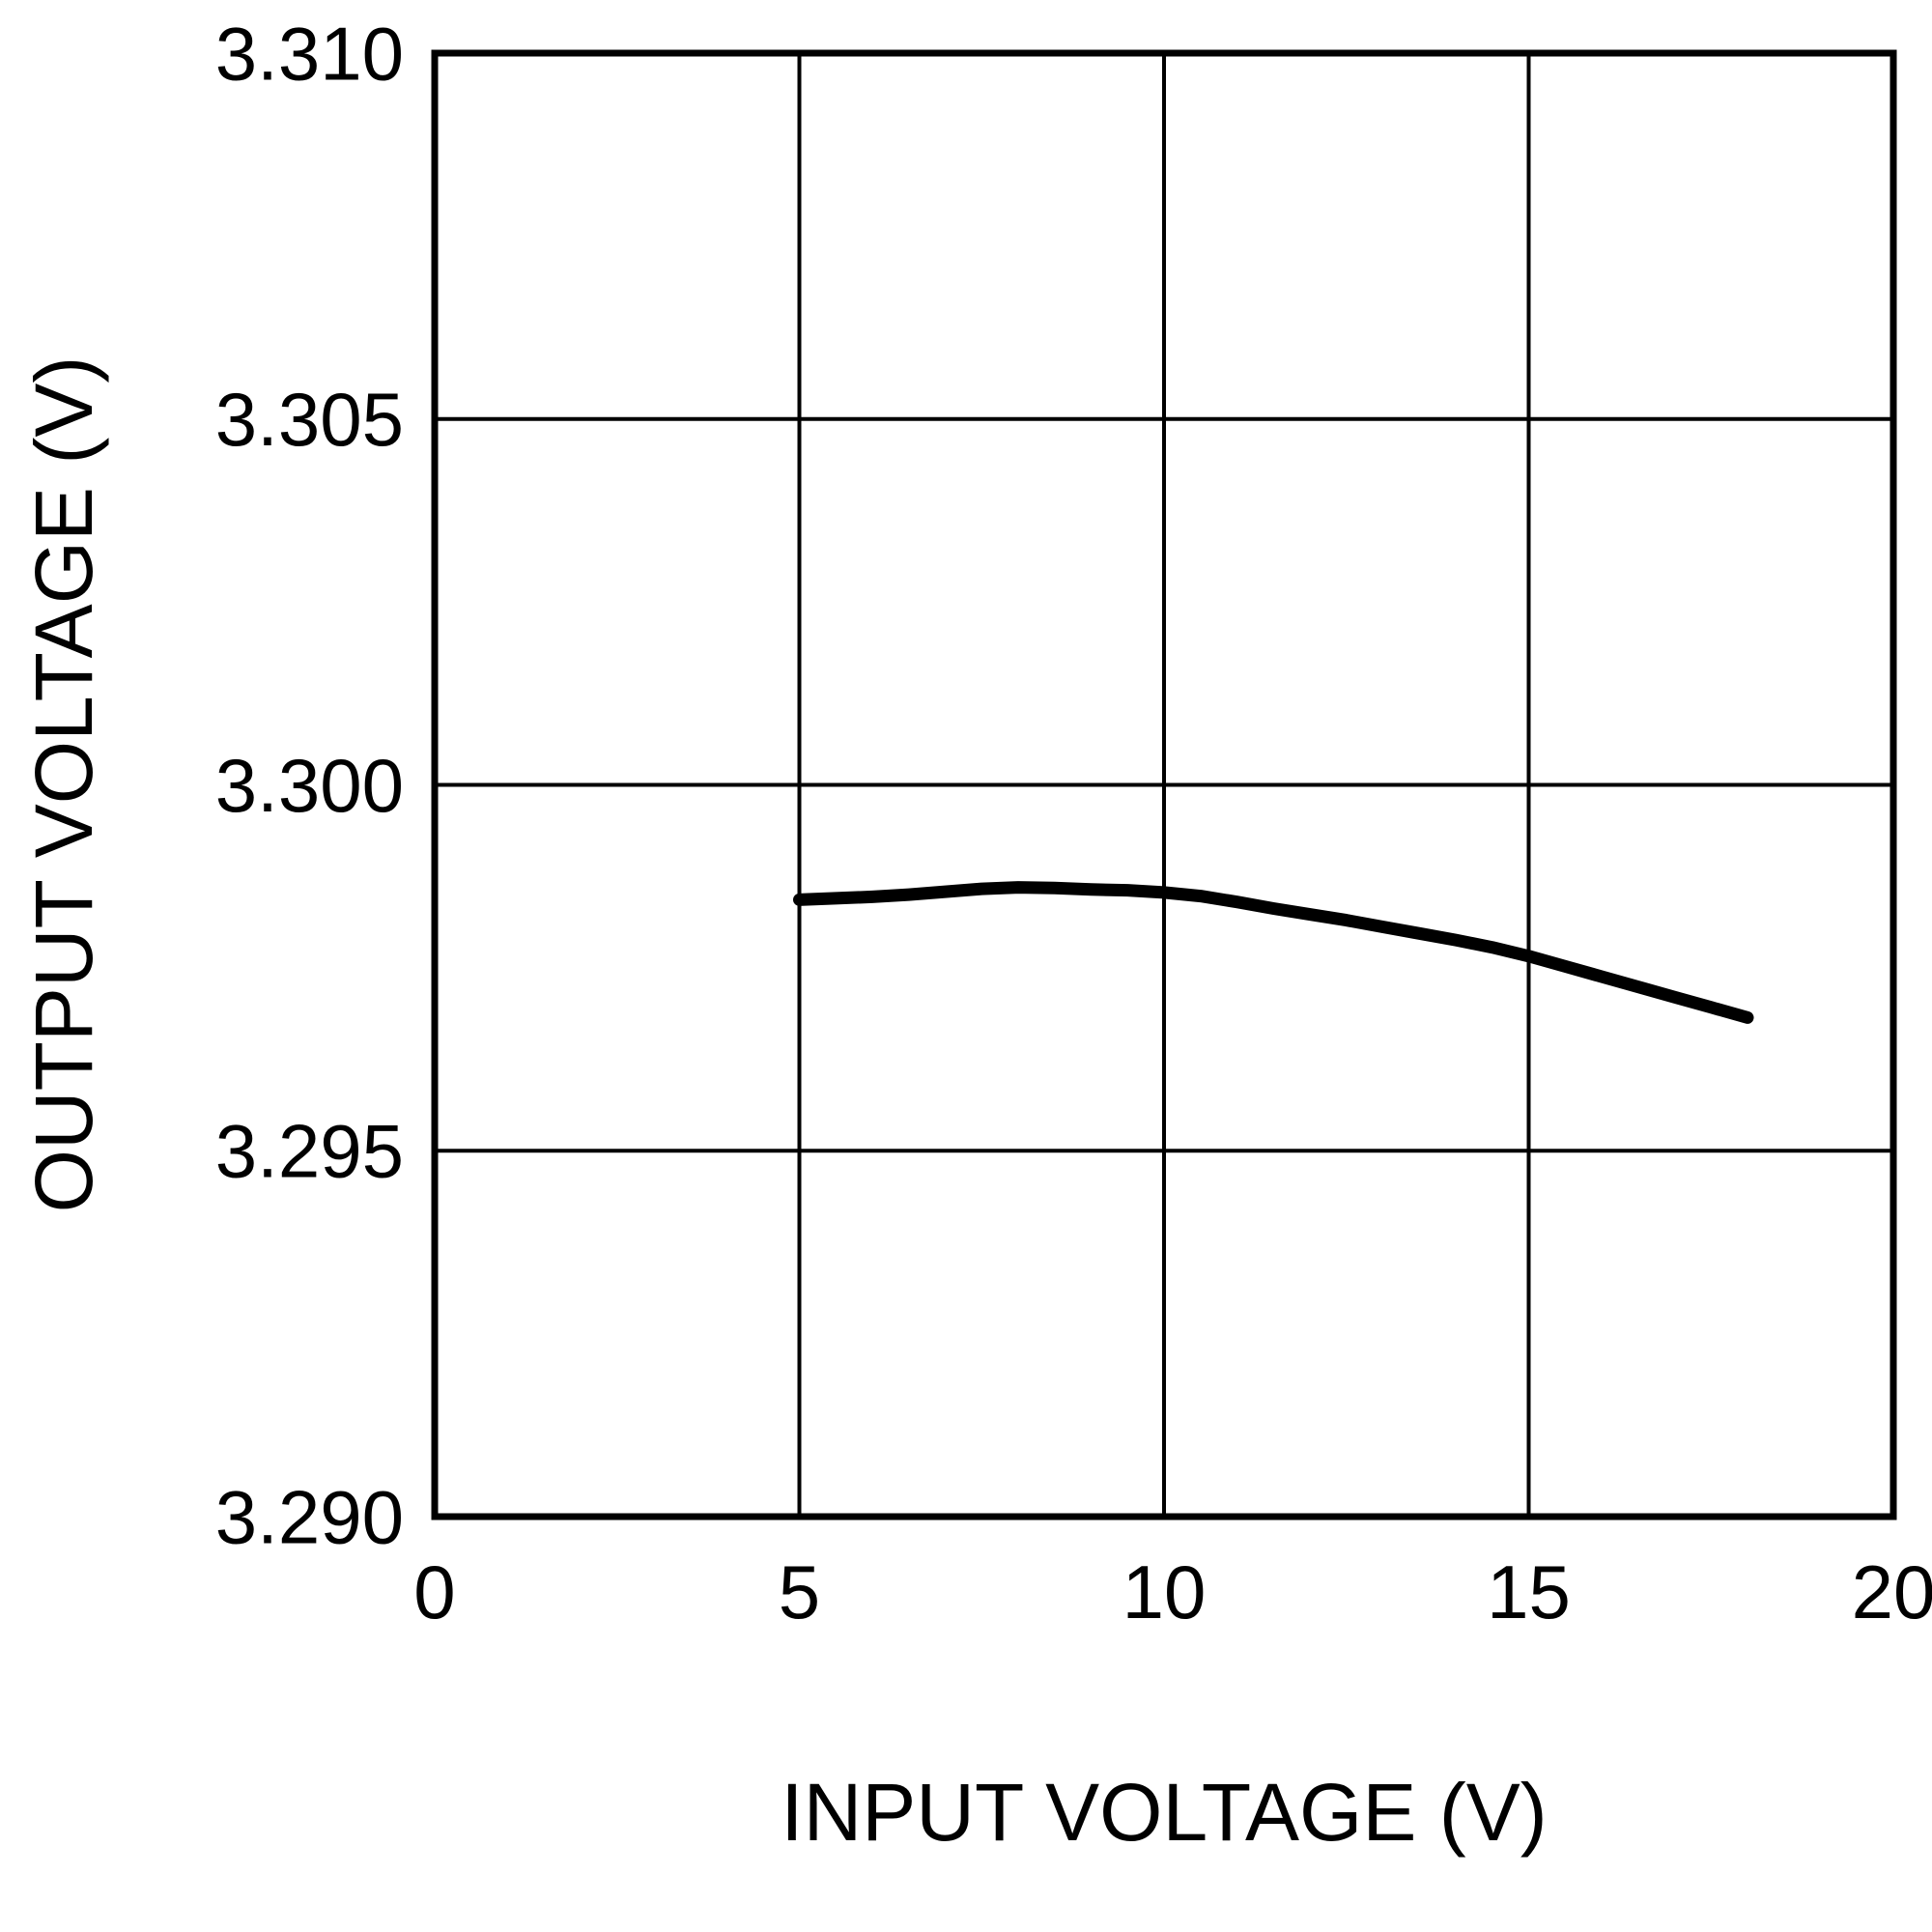 This screenshot has height=1932, width=1932. What do you see at coordinates (1529, 1591) in the screenshot?
I see `x-tick-label: 15` at bounding box center [1529, 1591].